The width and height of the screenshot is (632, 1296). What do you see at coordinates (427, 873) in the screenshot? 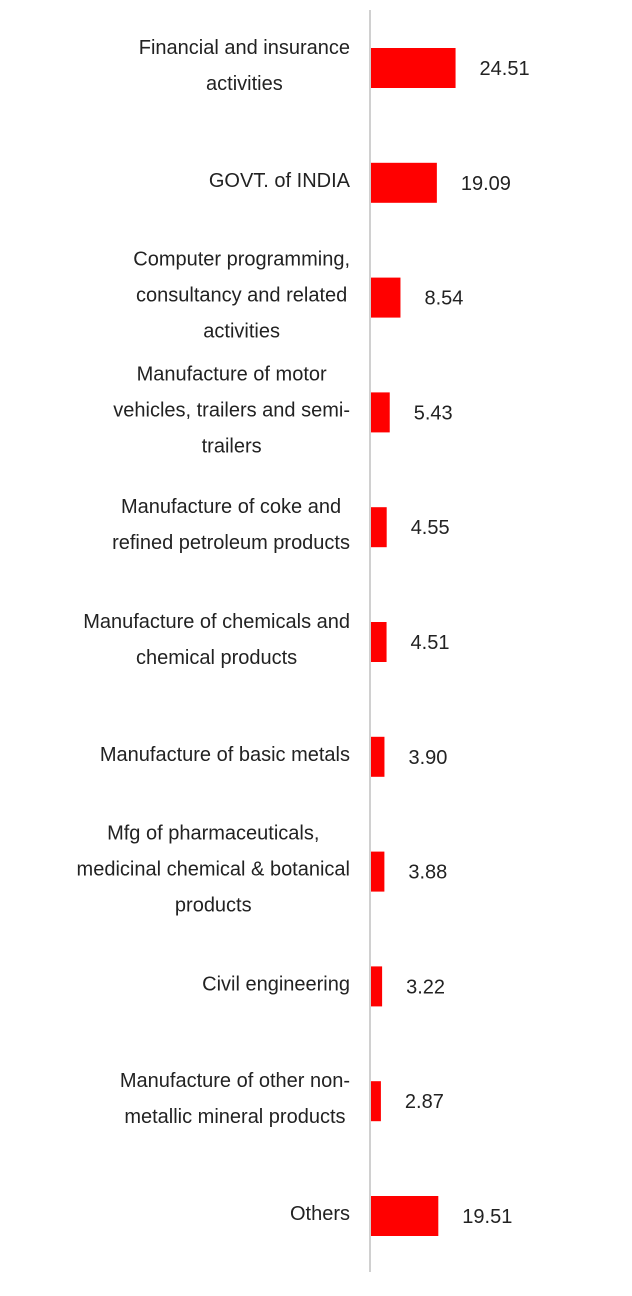
I see `data-label: 3.88` at bounding box center [427, 873].